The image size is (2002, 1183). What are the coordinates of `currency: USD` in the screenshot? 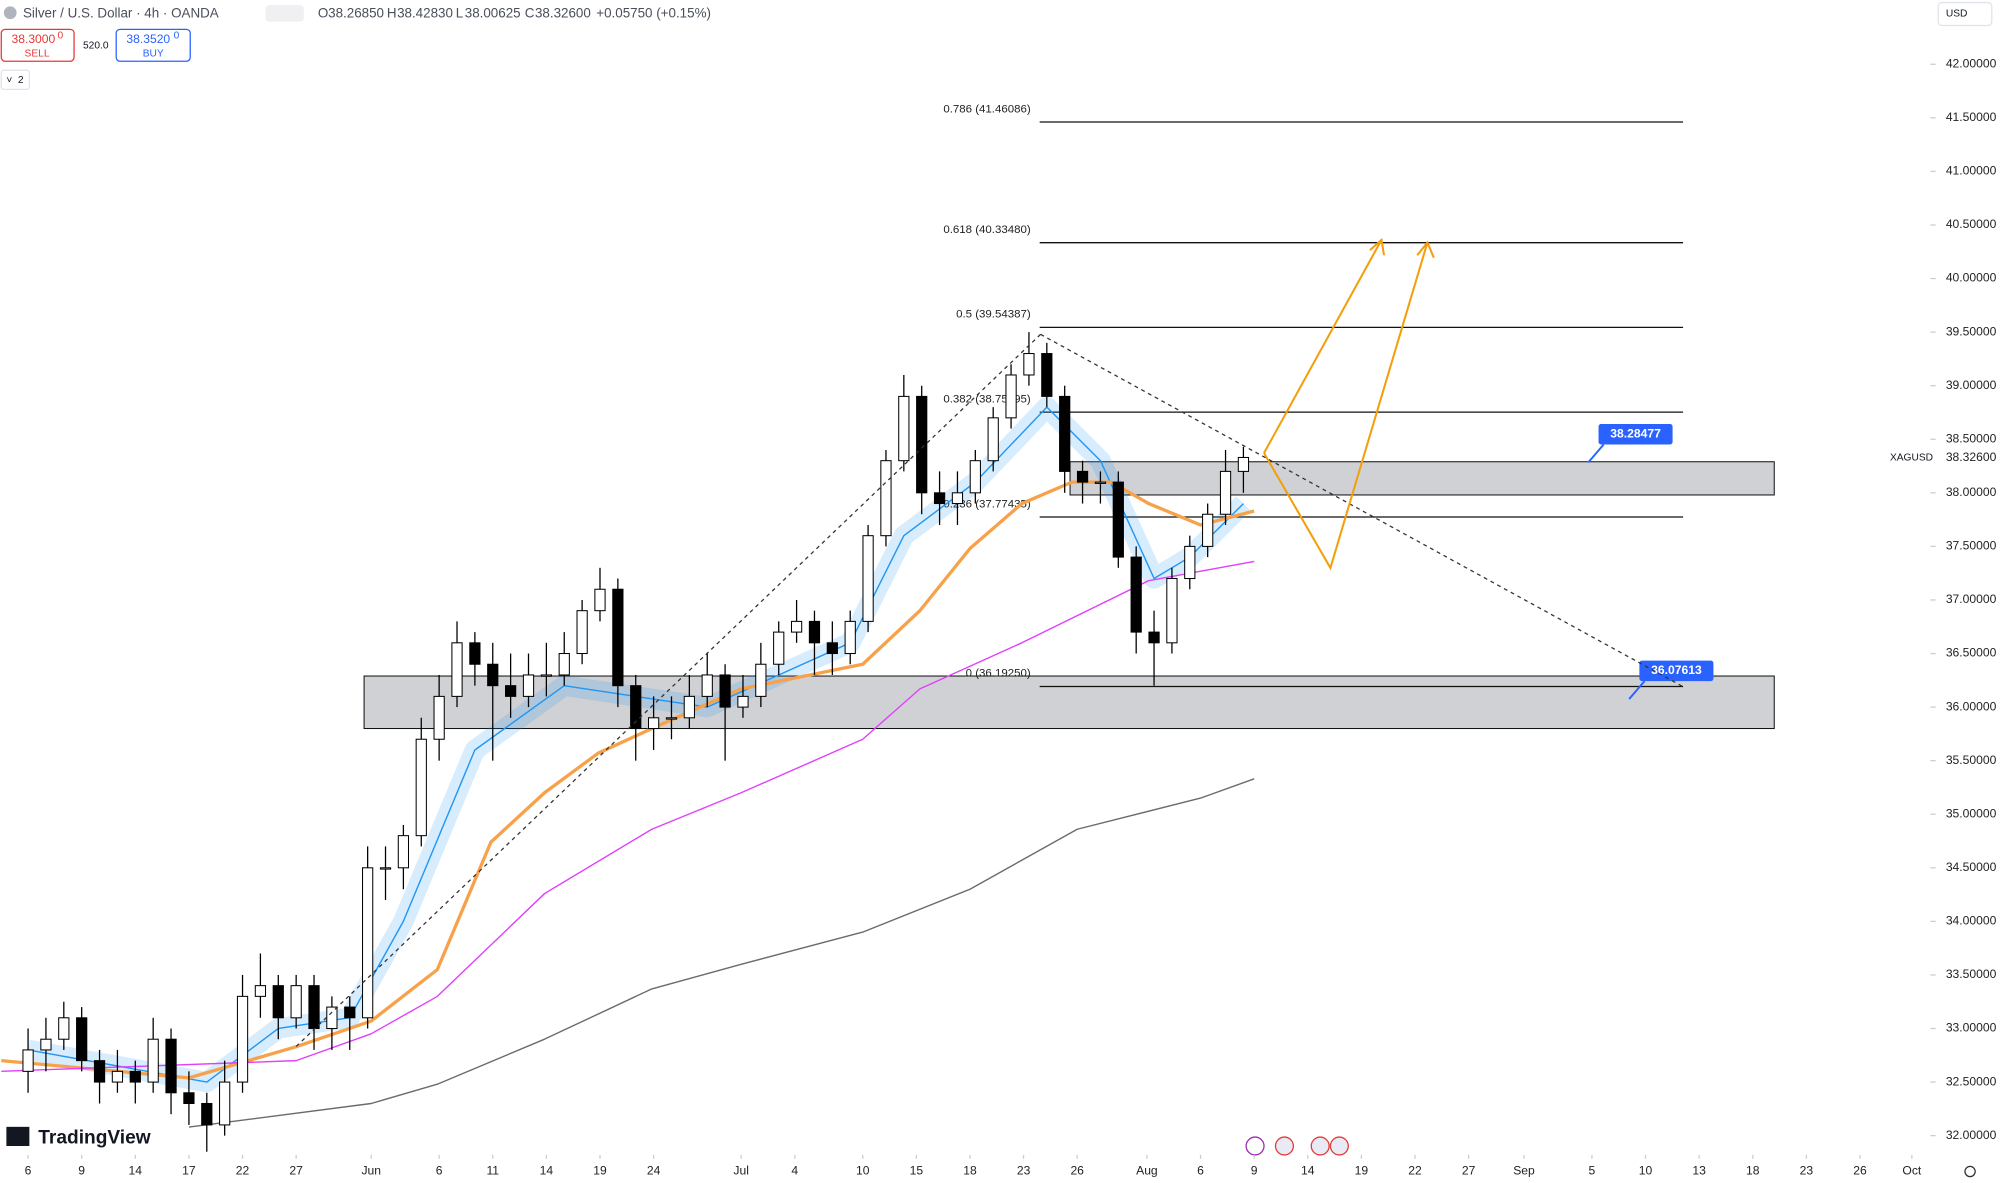 It's located at (1957, 14).